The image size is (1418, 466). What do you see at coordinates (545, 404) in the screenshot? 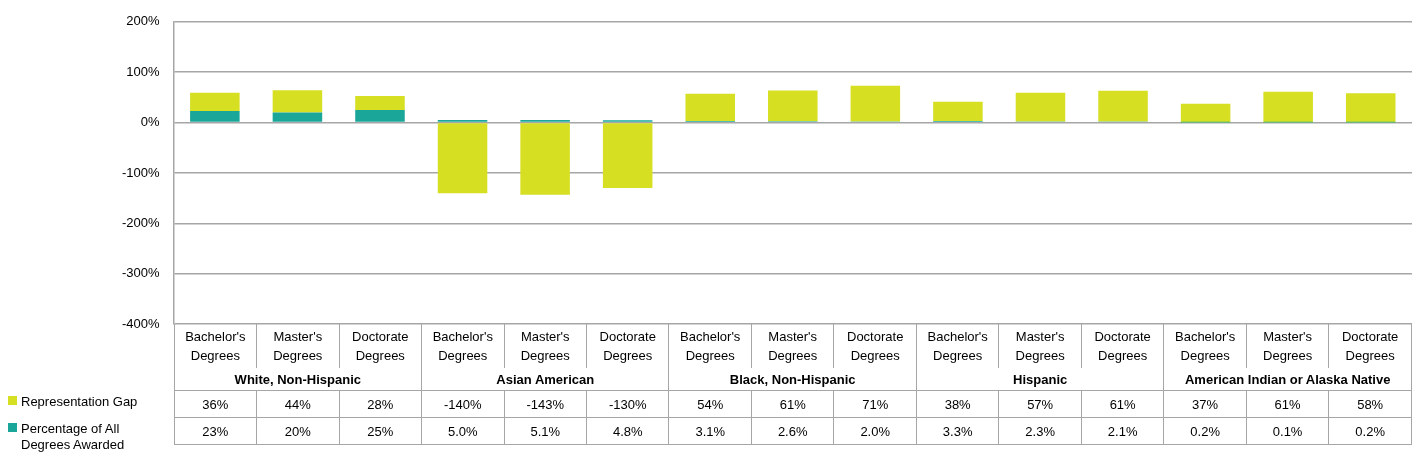
I see `data-label: -143%` at bounding box center [545, 404].